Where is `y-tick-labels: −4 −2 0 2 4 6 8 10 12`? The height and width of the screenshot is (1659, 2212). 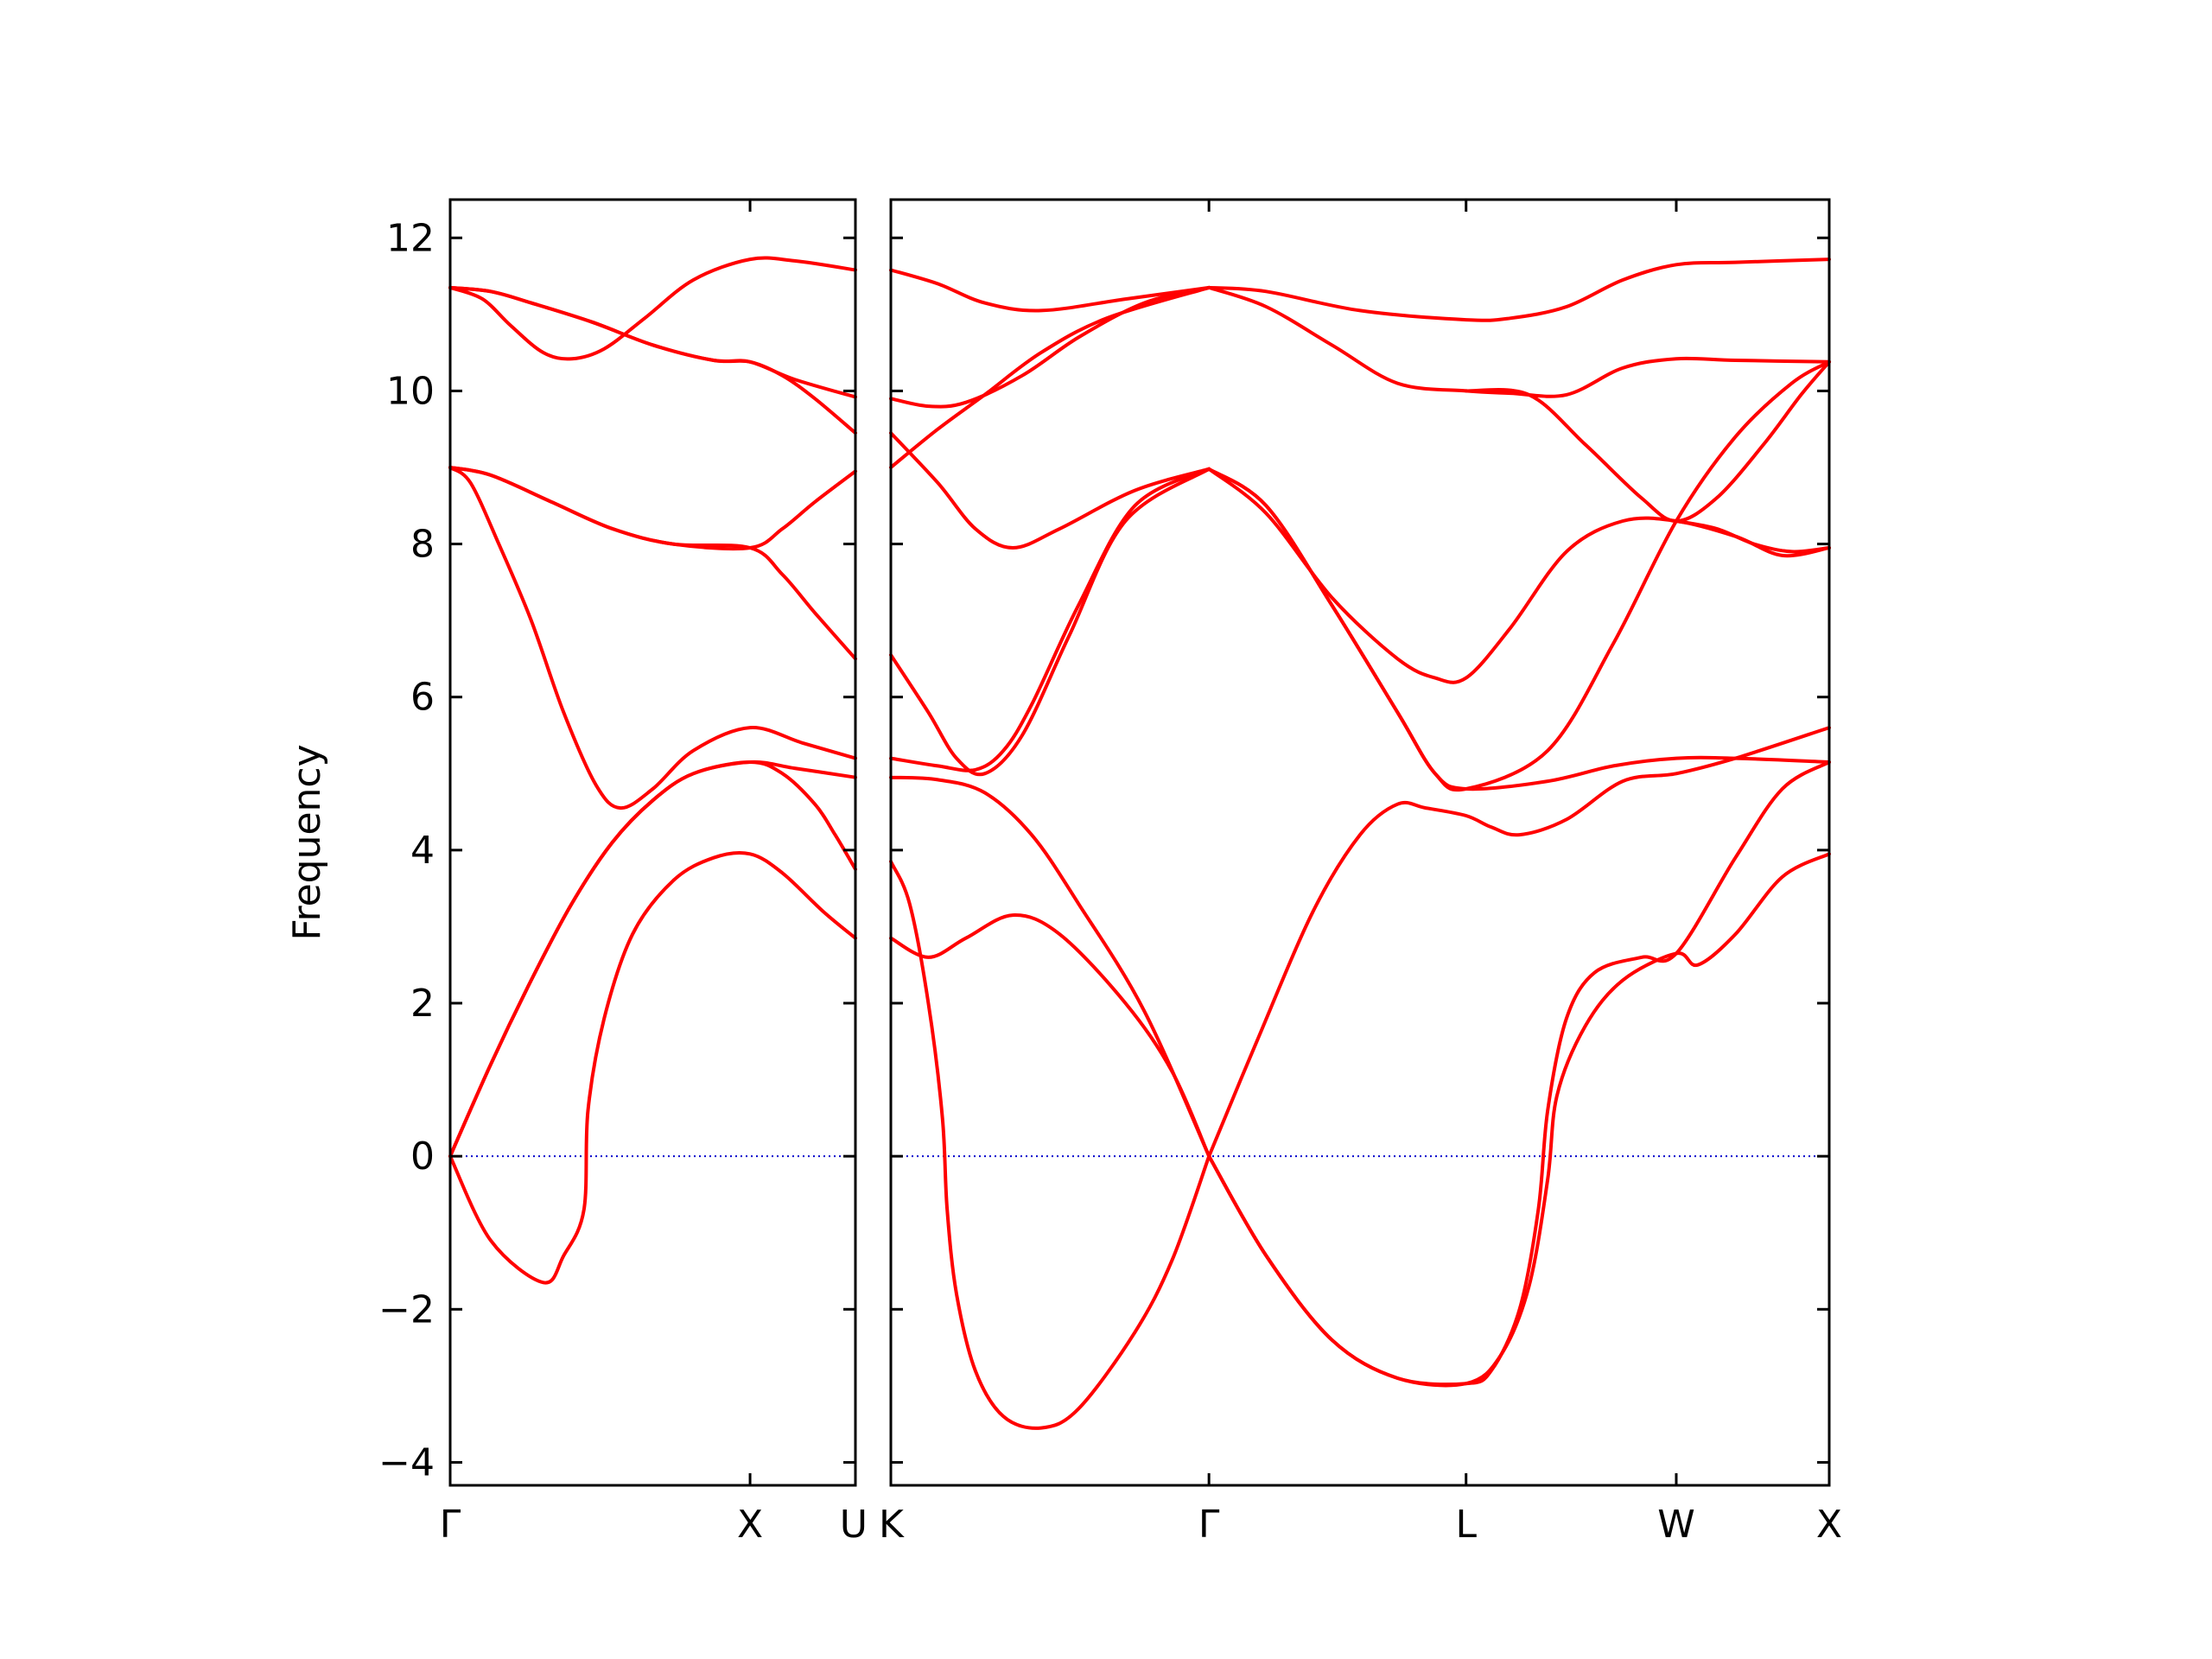 y-tick-labels: −4 −2 0 2 4 6 8 10 12 is located at coordinates (406, 850).